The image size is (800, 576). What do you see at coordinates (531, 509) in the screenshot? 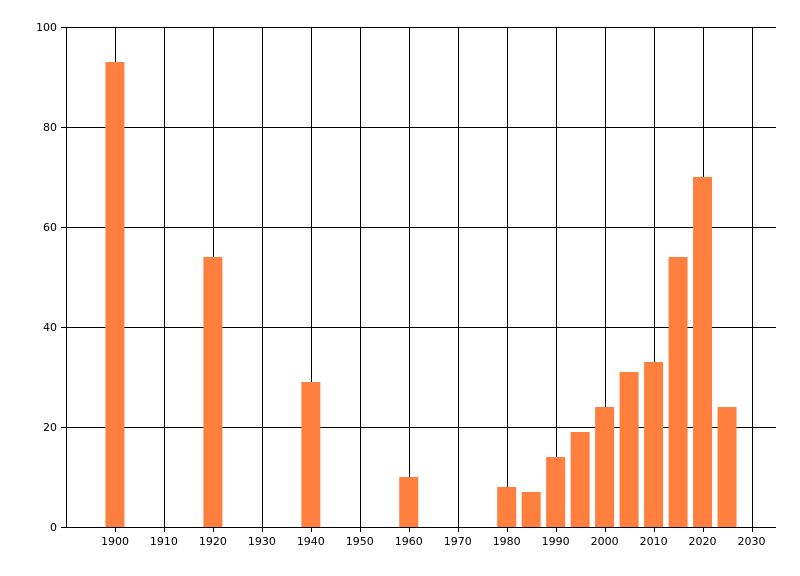
I see `bar-1985` at bounding box center [531, 509].